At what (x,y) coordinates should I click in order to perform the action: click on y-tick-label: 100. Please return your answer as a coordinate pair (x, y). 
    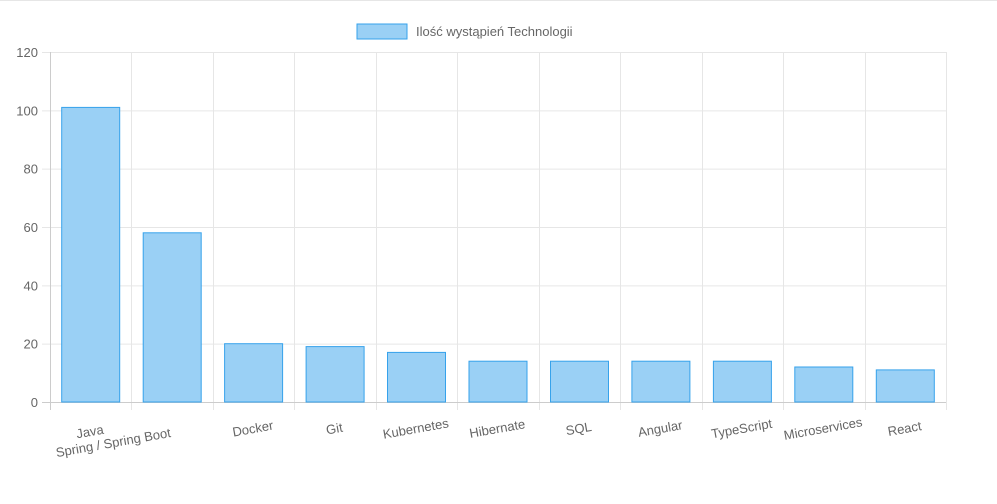
    Looking at the image, I should click on (27, 110).